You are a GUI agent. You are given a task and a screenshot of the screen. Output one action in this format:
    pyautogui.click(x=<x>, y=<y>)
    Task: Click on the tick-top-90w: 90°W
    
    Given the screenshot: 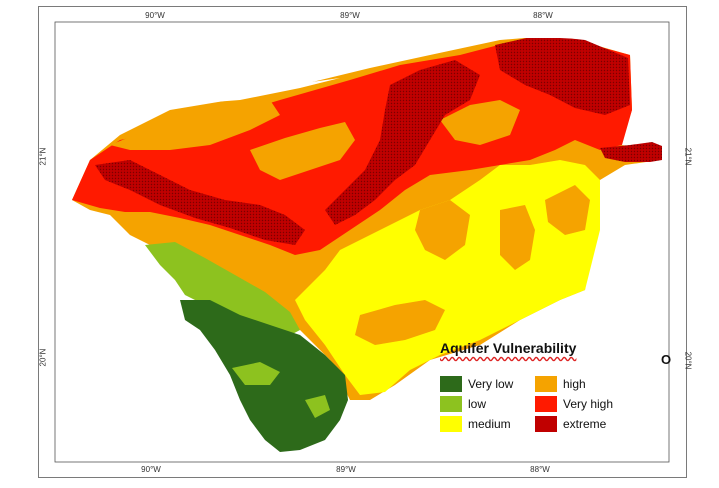 What is the action you would take?
    pyautogui.click(x=155, y=15)
    